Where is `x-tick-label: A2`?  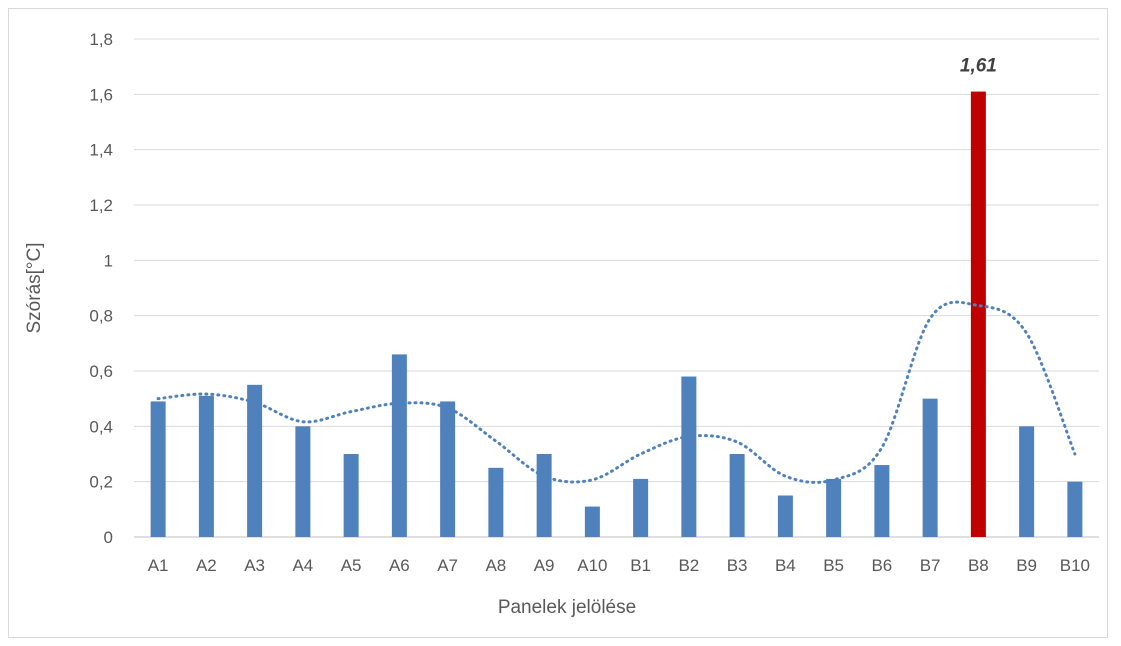 x-tick-label: A2 is located at coordinates (206, 565).